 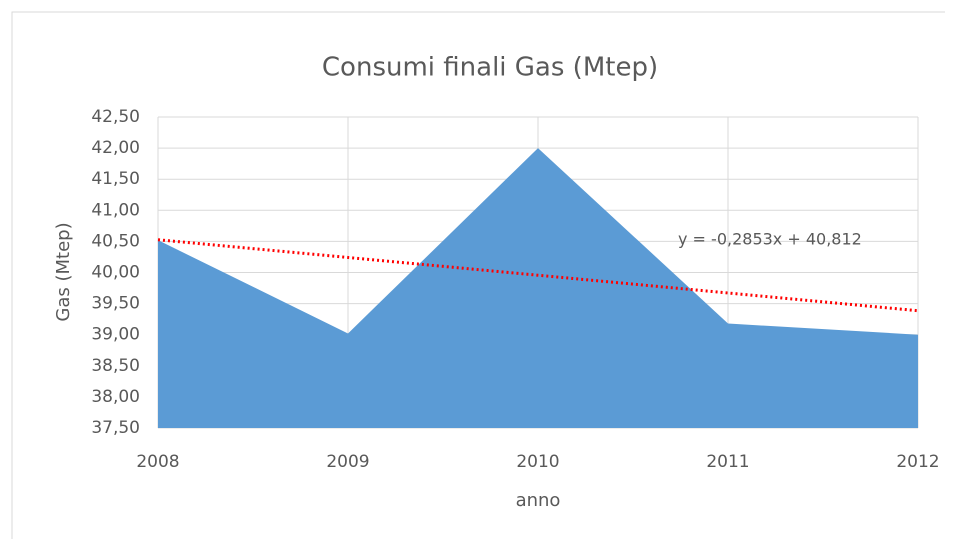 I want to click on x-tick-label: 2008, so click(x=157, y=462).